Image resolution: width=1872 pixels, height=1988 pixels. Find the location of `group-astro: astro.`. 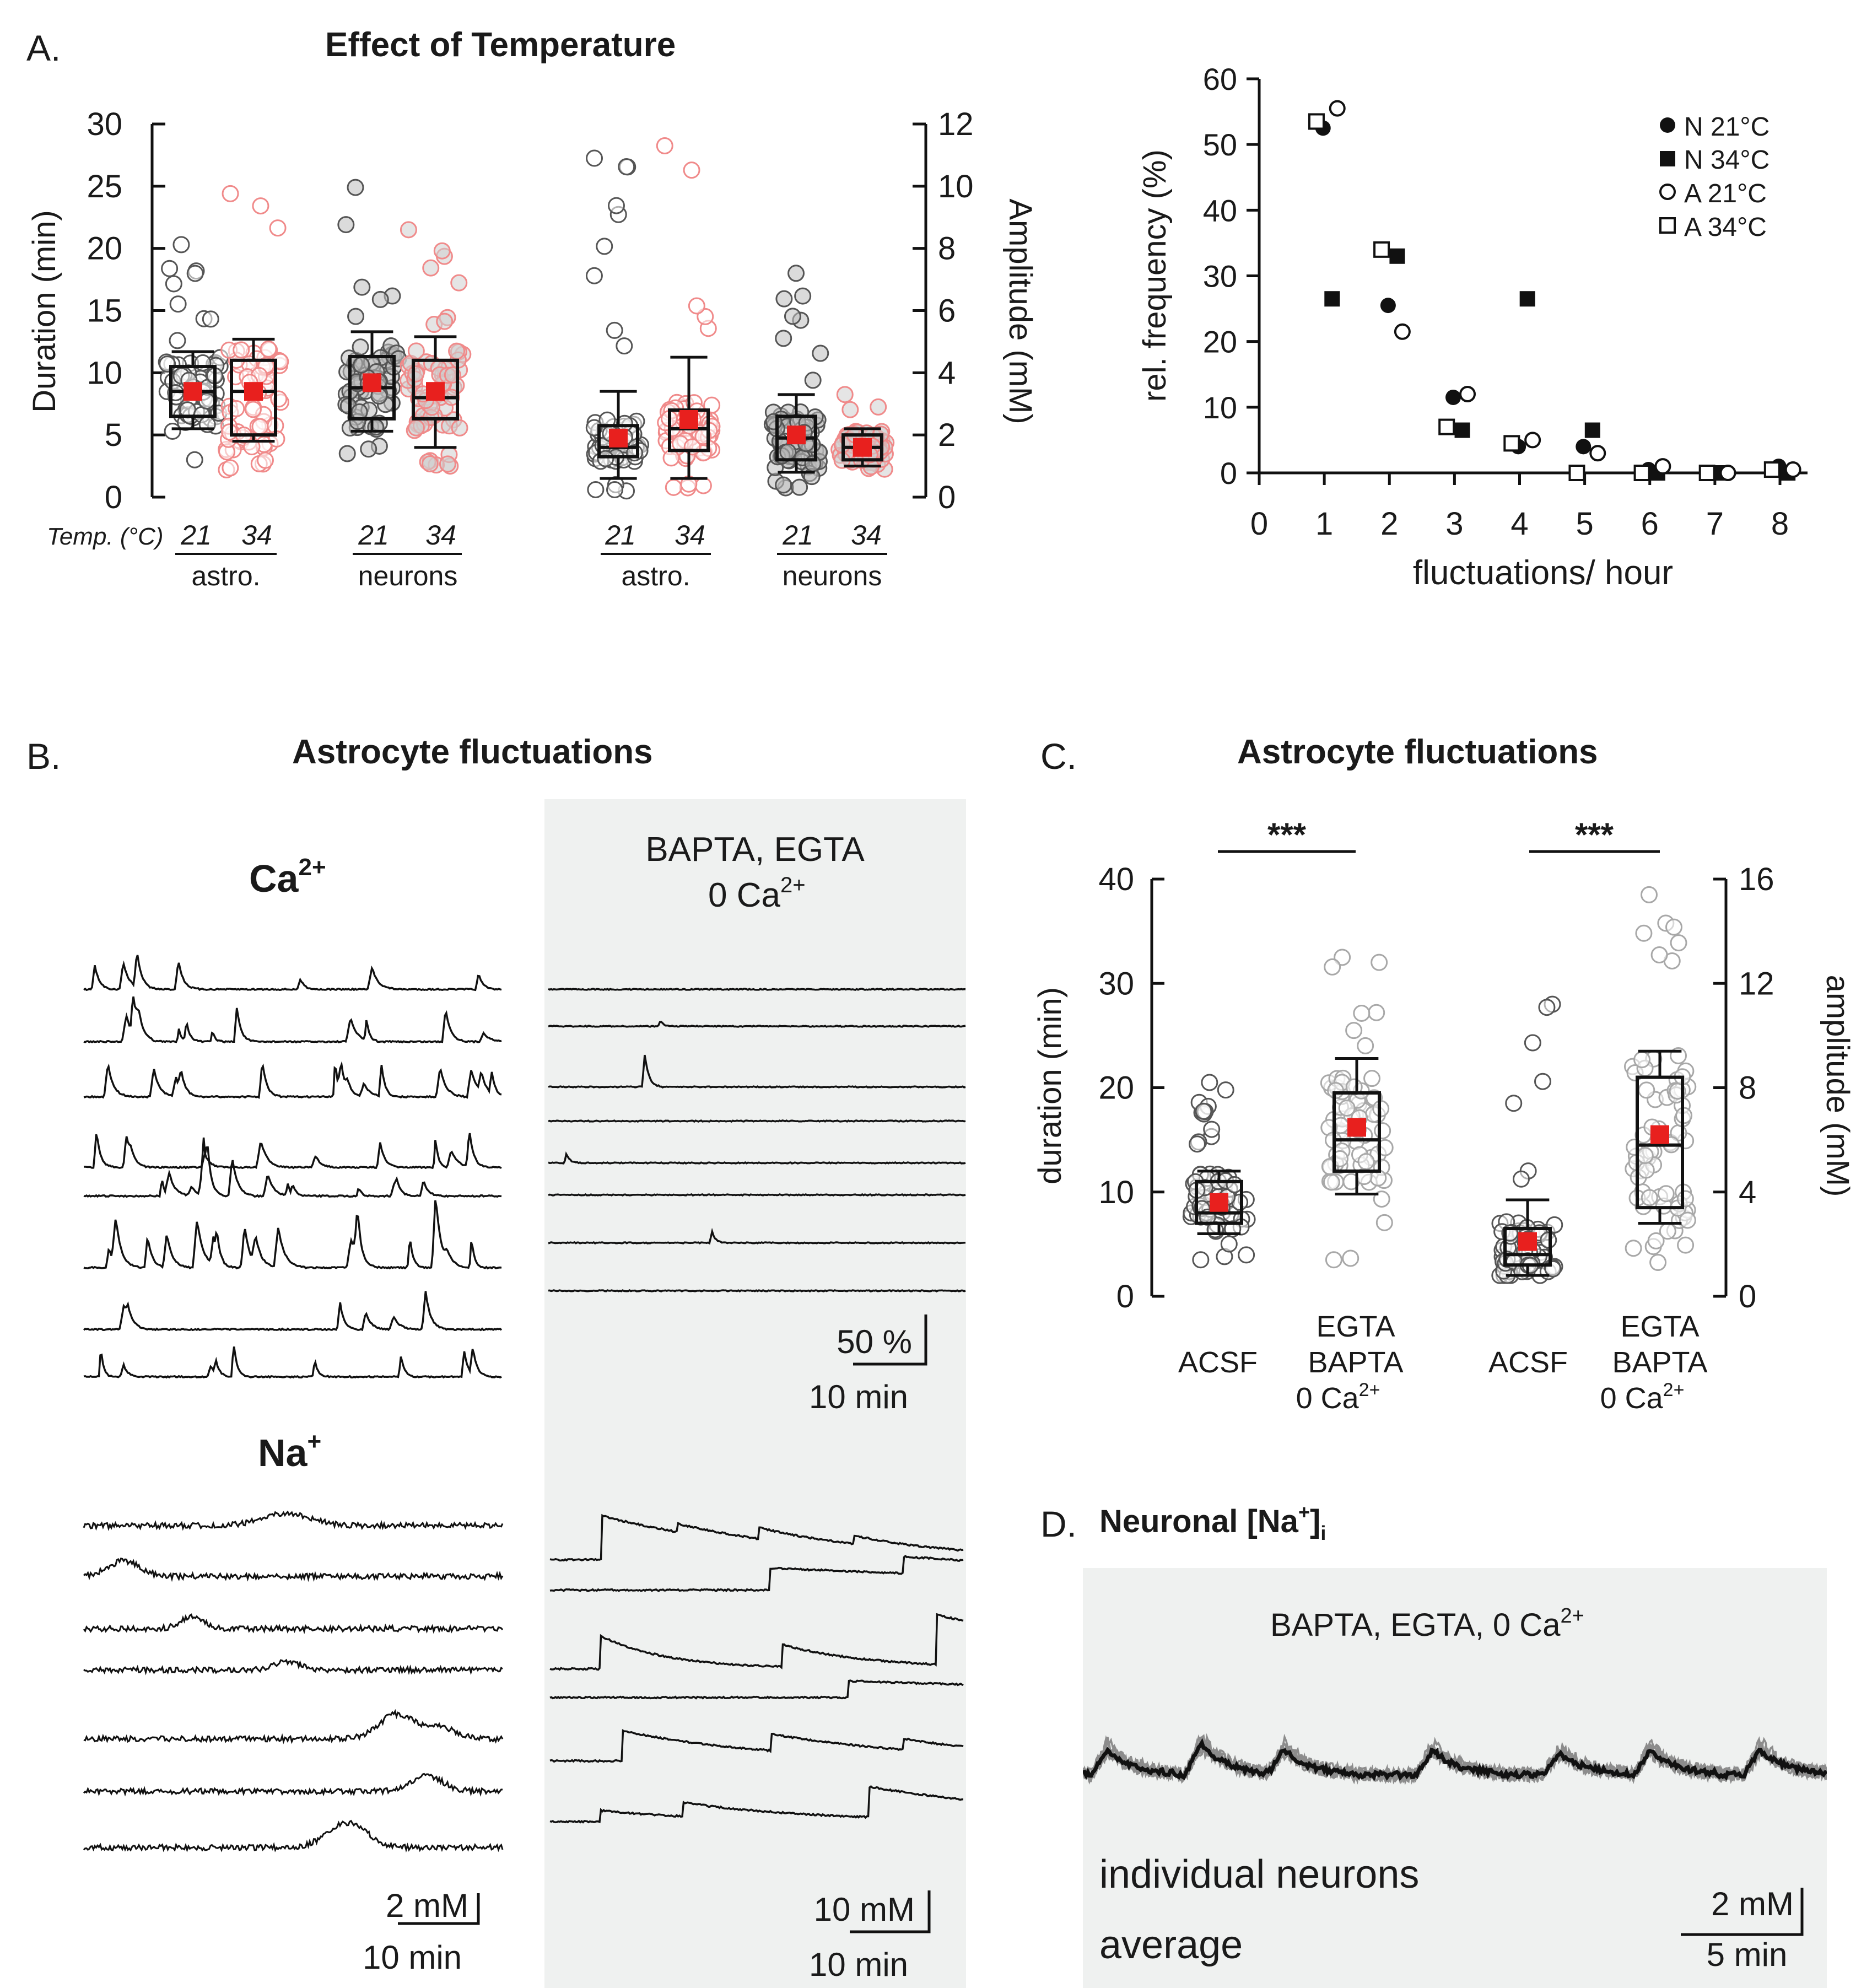

group-astro: astro. is located at coordinates (225, 576).